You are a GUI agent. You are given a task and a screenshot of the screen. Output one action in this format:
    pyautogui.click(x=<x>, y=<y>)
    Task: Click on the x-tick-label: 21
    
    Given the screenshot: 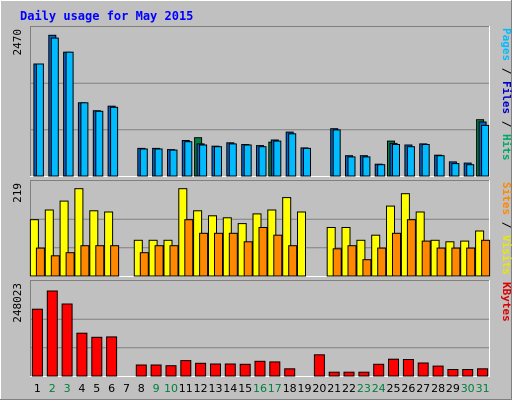 What is the action you would take?
    pyautogui.click(x=334, y=388)
    